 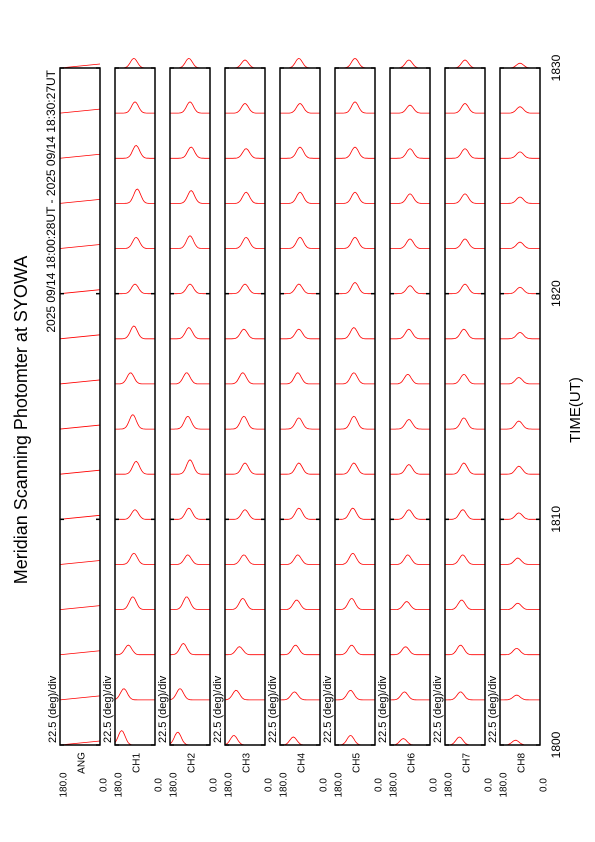 What do you see at coordinates (192, 763) in the screenshot?
I see `channel-name: CH2` at bounding box center [192, 763].